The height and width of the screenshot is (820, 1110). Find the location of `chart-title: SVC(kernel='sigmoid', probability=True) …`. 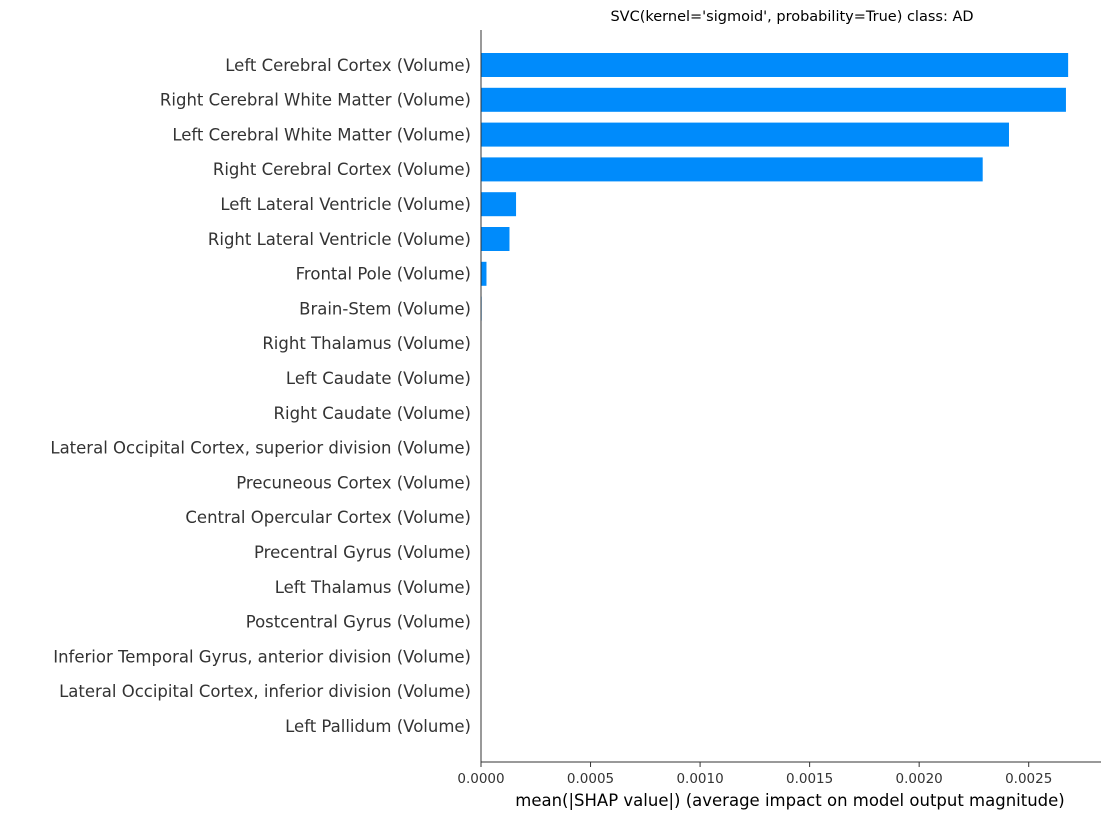

chart-title: SVC(kernel='sigmoid', probability=True) … is located at coordinates (791, 17).